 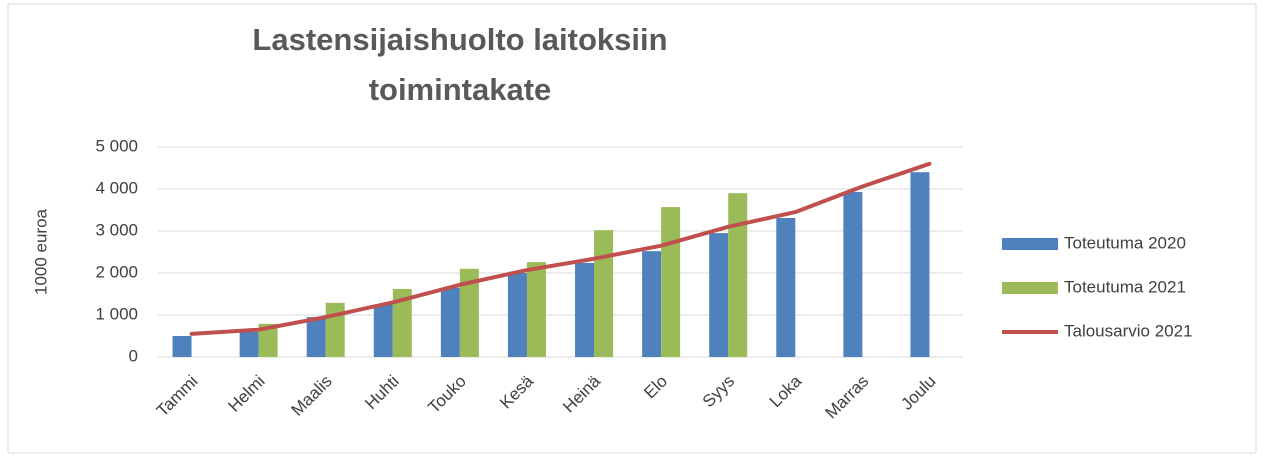 What do you see at coordinates (1128, 330) in the screenshot?
I see `legend-label: Talousarvio 2021` at bounding box center [1128, 330].